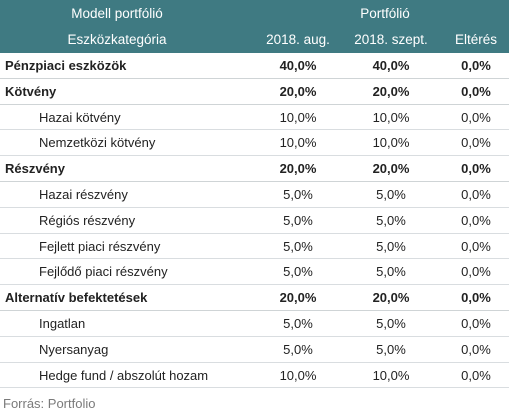  What do you see at coordinates (254, 324) in the screenshot?
I see `table-row: Ingatlan 5,0% 5,0% 0,0%` at bounding box center [254, 324].